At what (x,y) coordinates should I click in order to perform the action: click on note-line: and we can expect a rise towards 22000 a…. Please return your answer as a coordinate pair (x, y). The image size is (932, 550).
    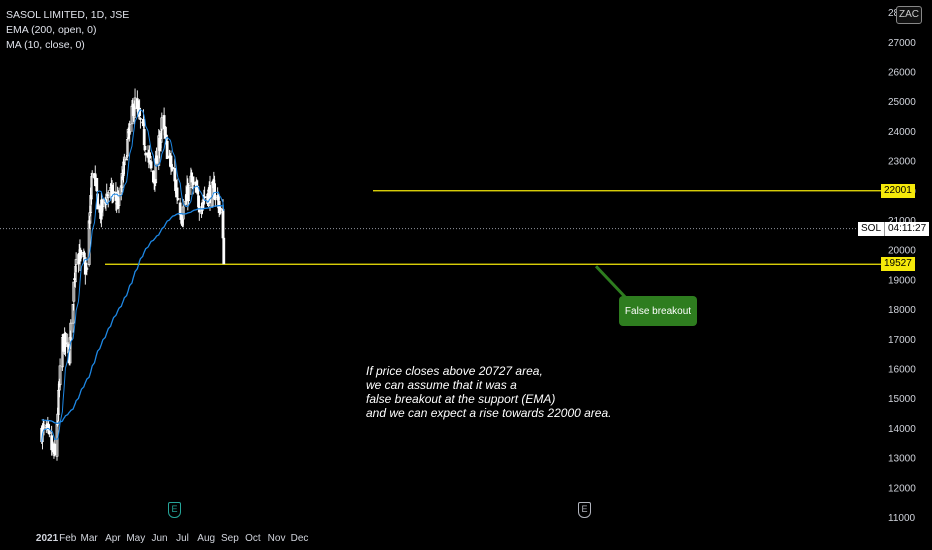
    Looking at the image, I should click on (489, 413).